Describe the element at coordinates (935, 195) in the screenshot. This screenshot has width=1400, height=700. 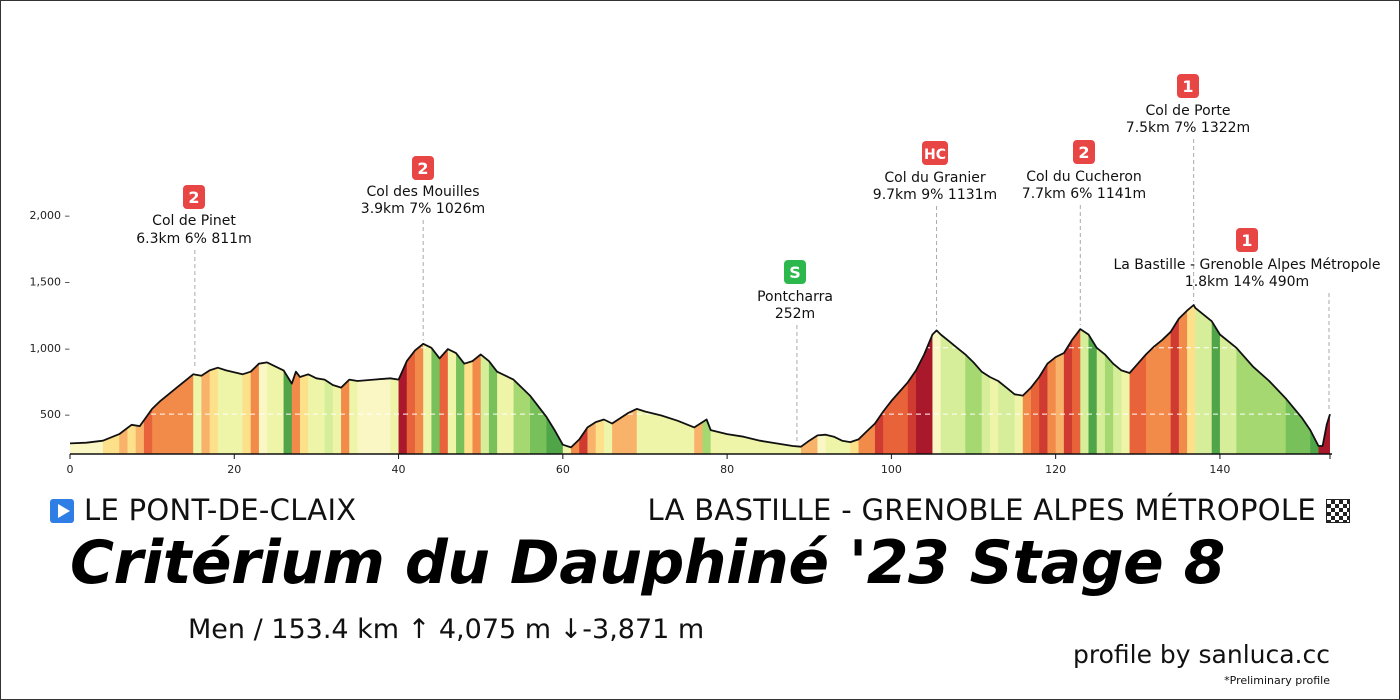
I see `climb-info: 9.7km 9% 1131m` at that location.